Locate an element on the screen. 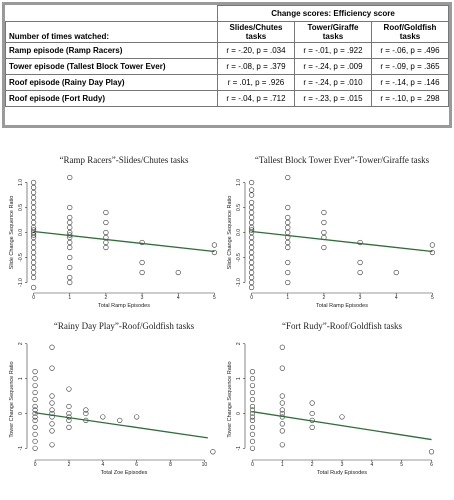 This screenshot has height=500, width=454. x-axis-label: Total Zoe Episodes is located at coordinates (124, 473).